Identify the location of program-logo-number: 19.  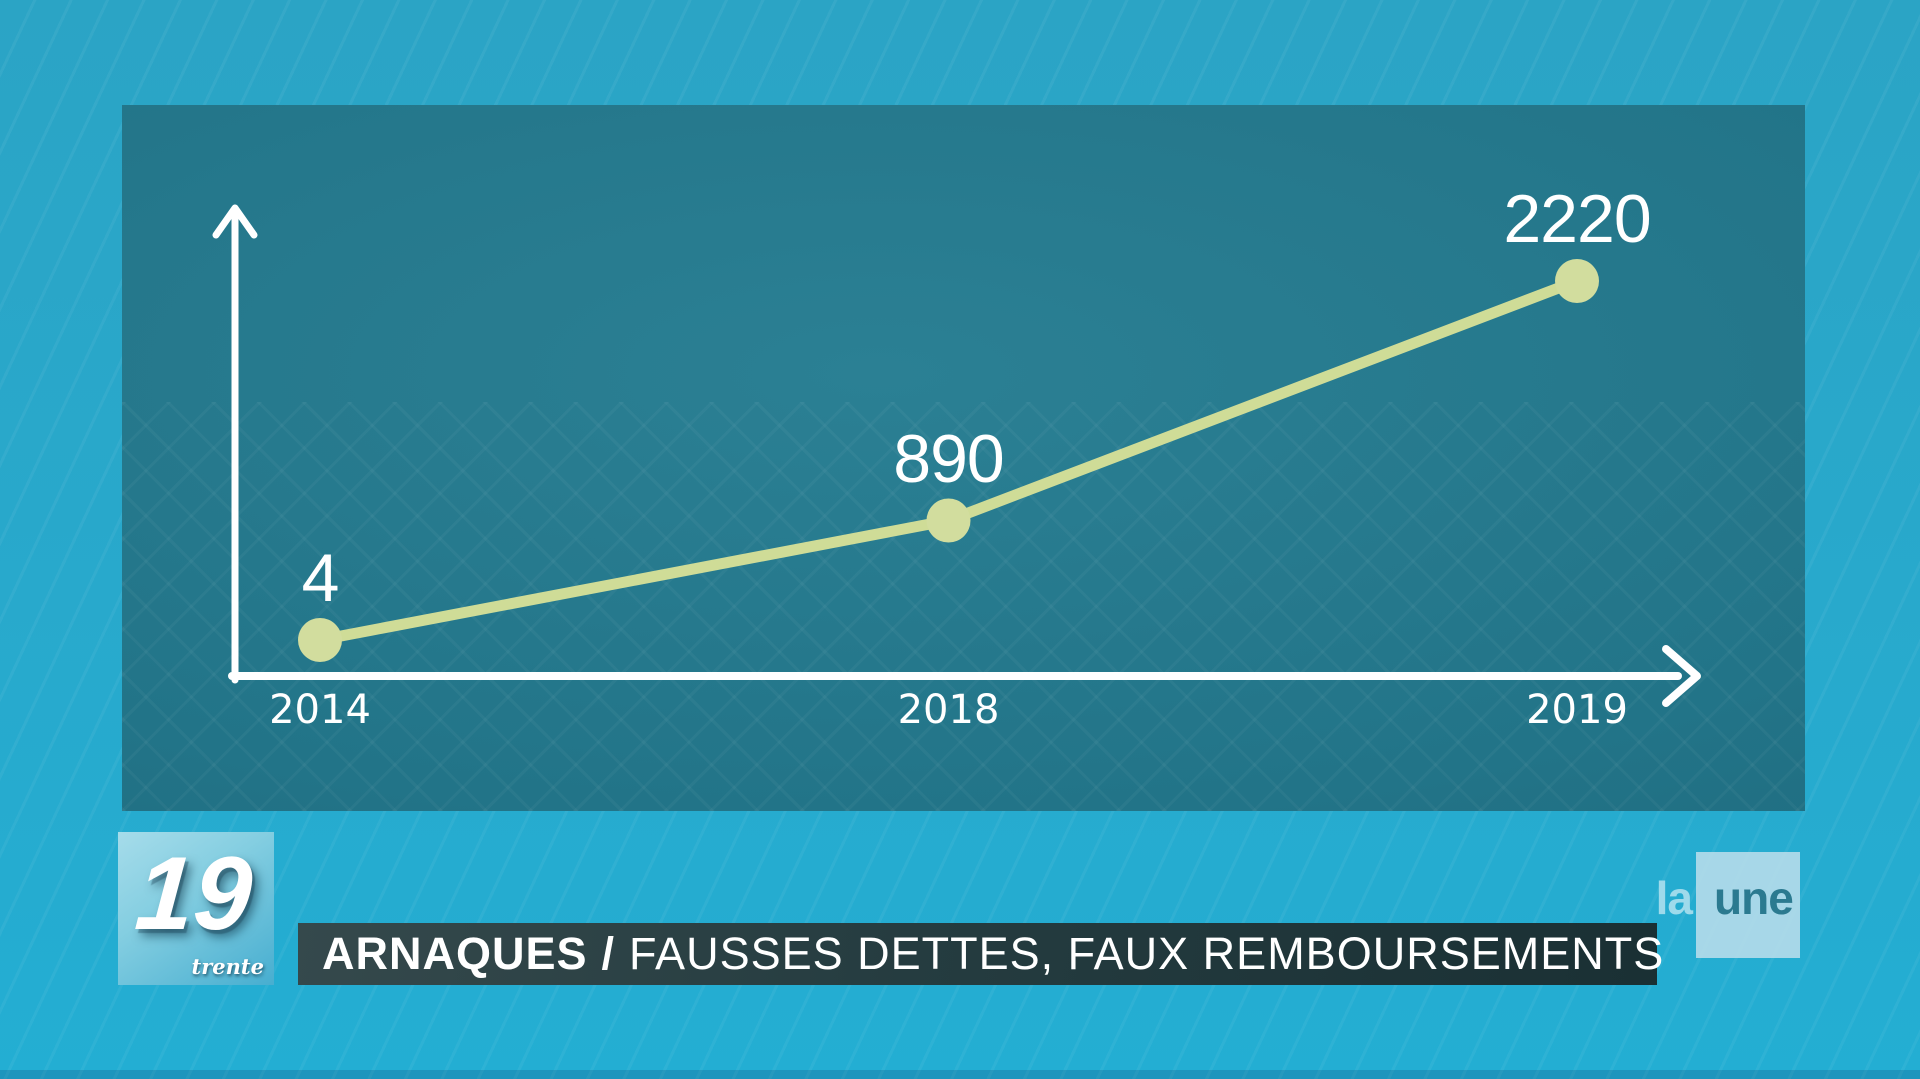
(193, 894).